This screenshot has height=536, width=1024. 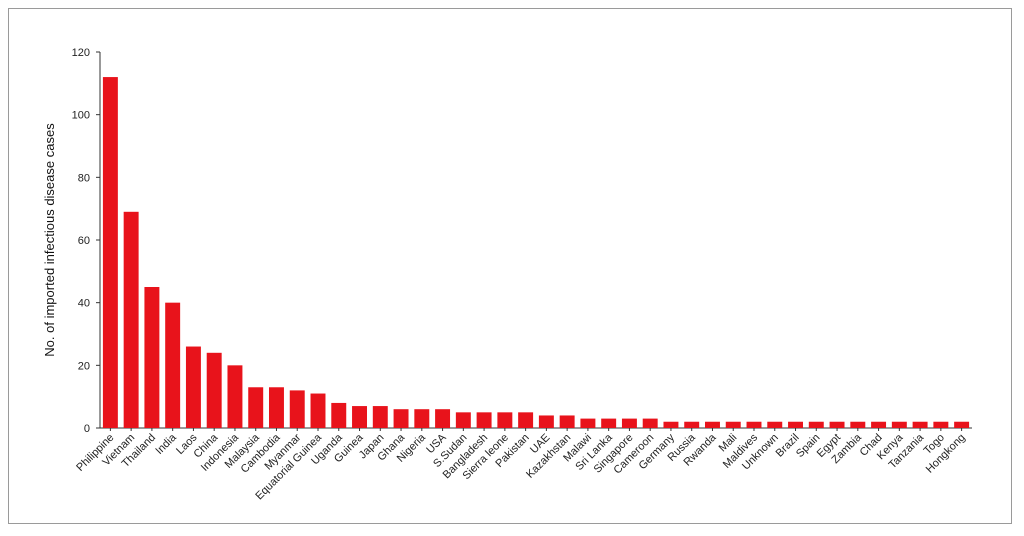 I want to click on y-tick-label: 20, so click(x=84, y=366).